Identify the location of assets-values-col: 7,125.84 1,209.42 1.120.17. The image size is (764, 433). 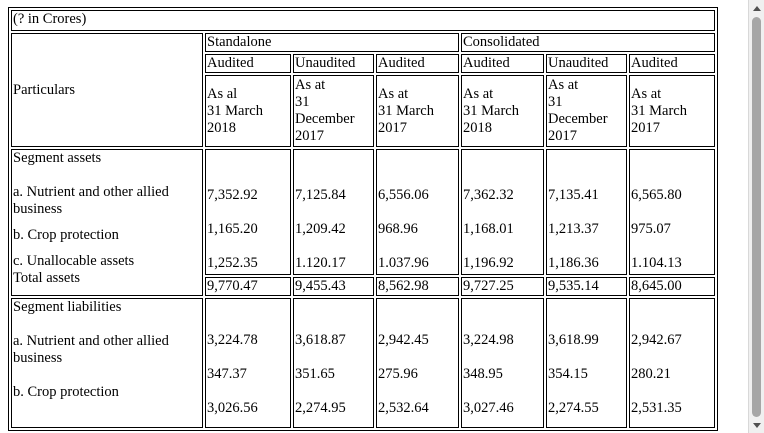
(333, 212).